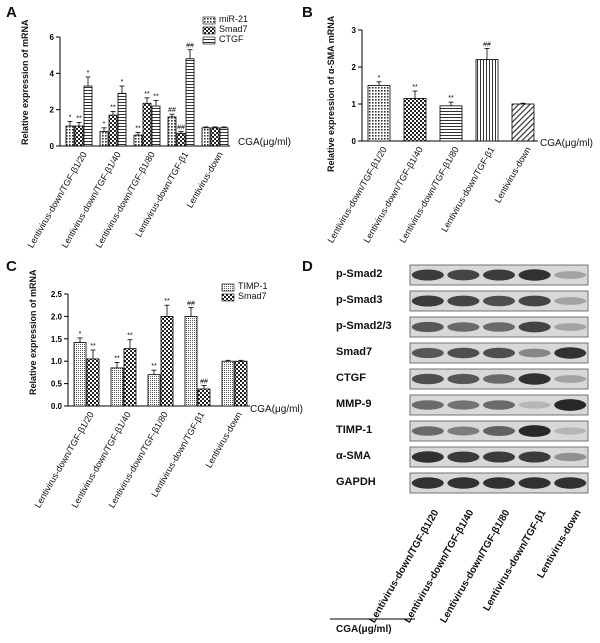 The height and width of the screenshot is (643, 600). I want to click on chart-c-ylabel: Relative expression of mRNA, so click(33, 332).